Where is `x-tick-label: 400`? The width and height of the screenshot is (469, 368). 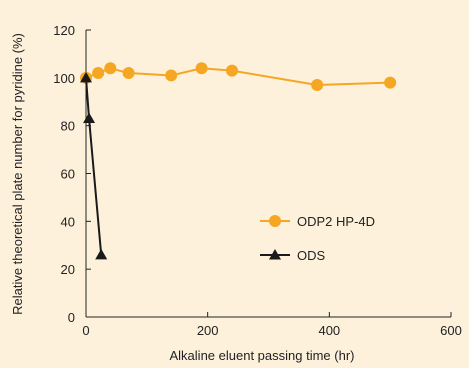
x-tick-label: 400 is located at coordinates (329, 330).